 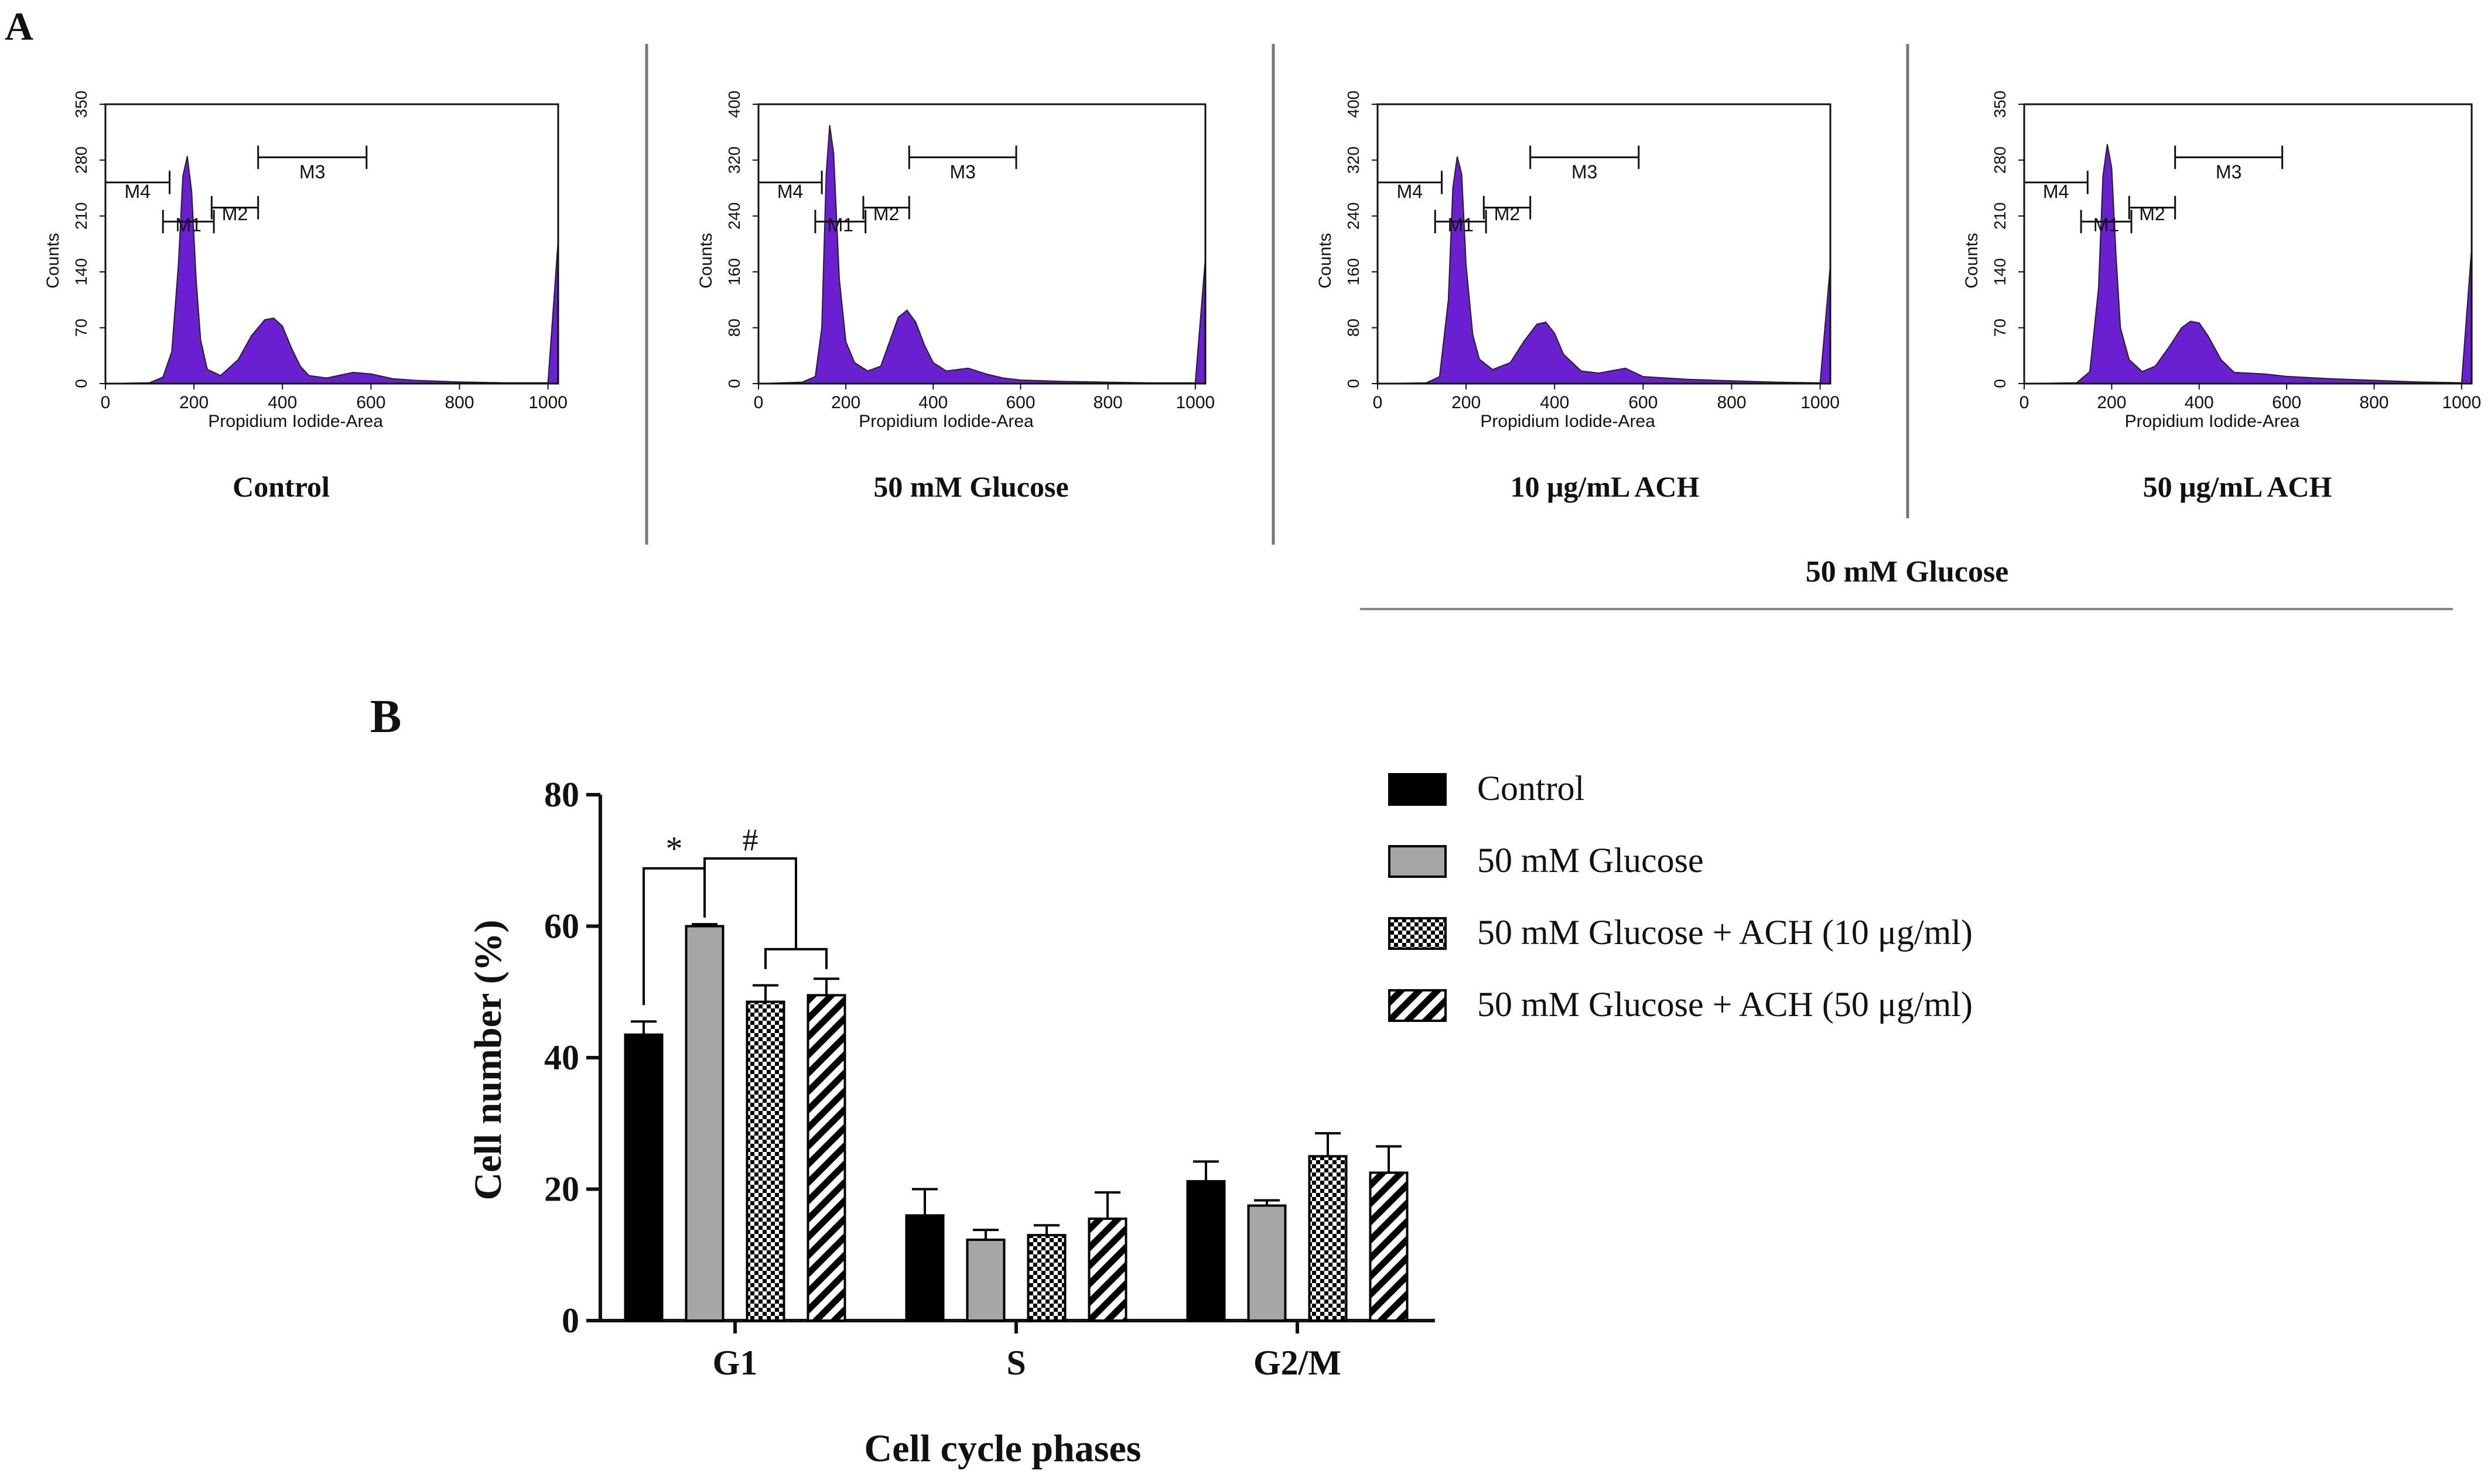 I want to click on x-tick-label: G2/M, so click(x=1297, y=1362).